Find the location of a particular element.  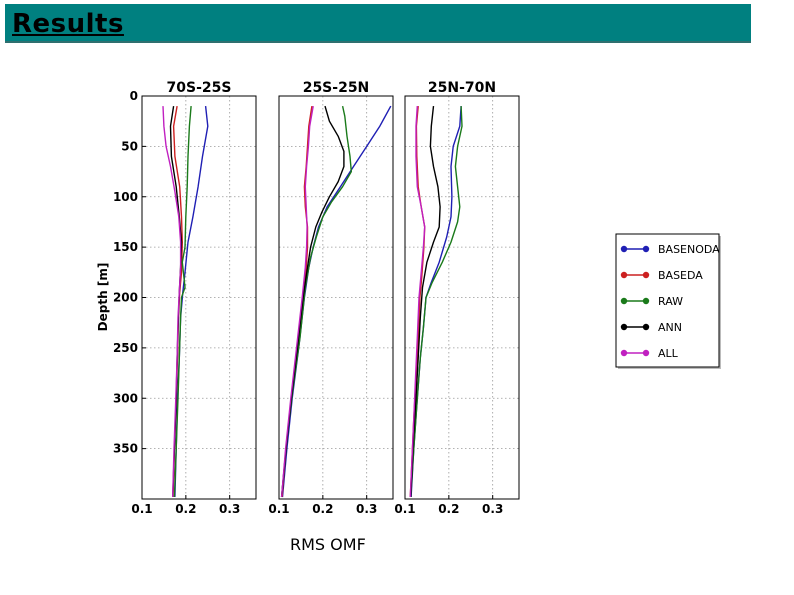

y-tick-label: 100 is located at coordinates (125, 197).